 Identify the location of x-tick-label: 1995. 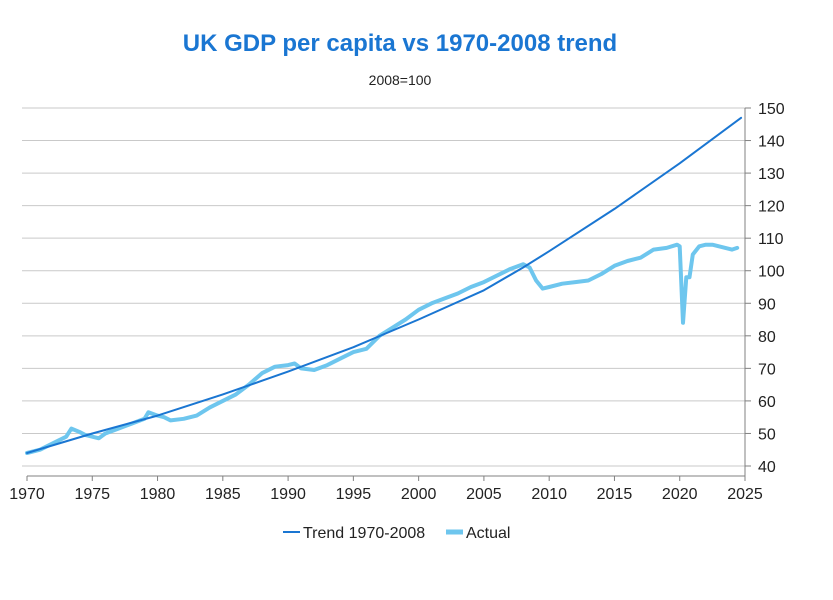
(354, 494).